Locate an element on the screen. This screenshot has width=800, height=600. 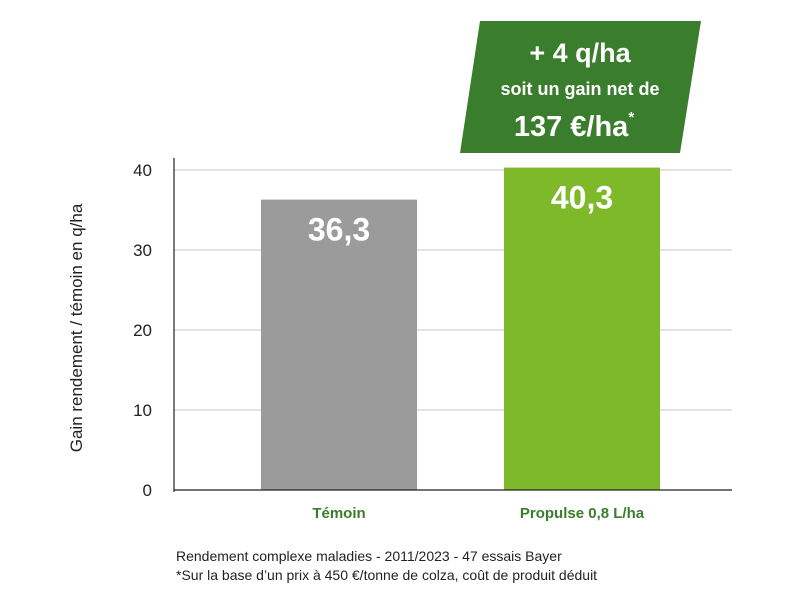
y-axis-label: Gain rendement / témoin en q/ha is located at coordinates (76, 327).